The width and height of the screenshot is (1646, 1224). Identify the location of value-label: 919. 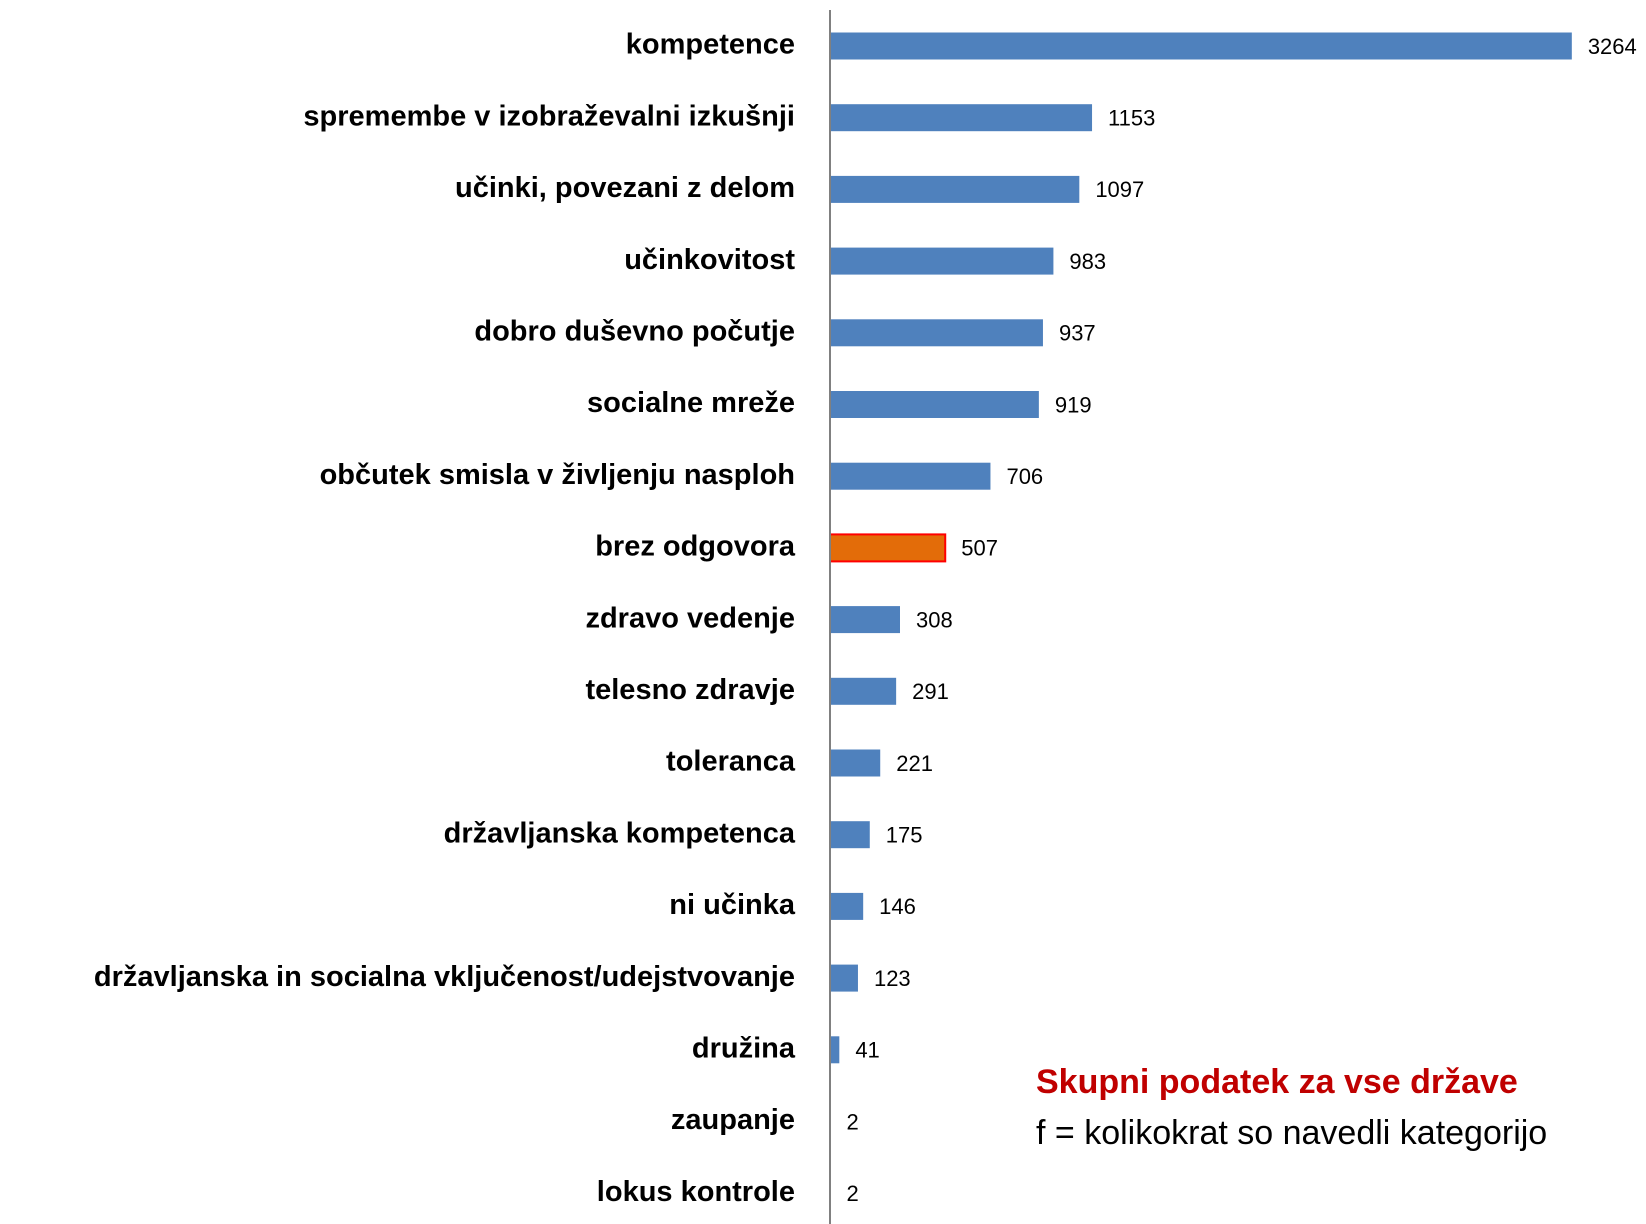
(1073, 404).